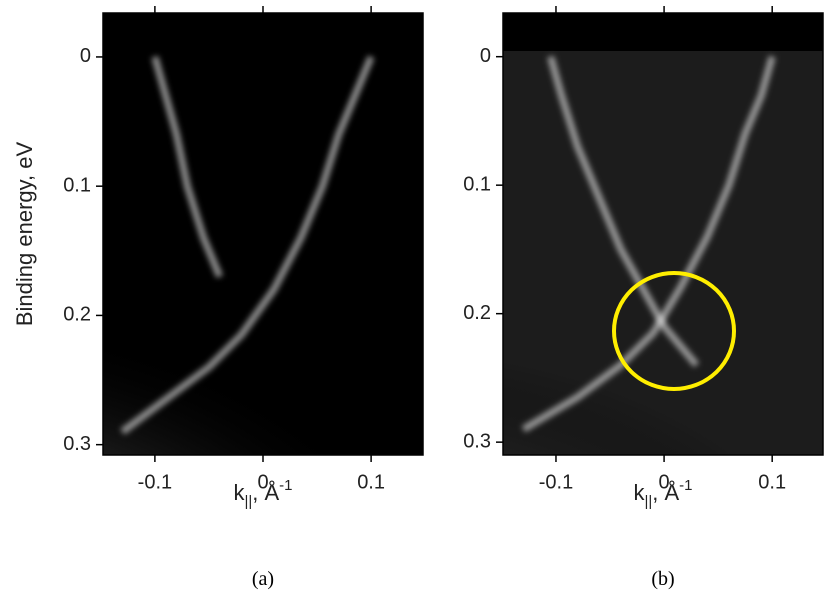 The width and height of the screenshot is (831, 605). Describe the element at coordinates (24, 234) in the screenshot. I see `y-axis-label: Binding energy, eV` at that location.